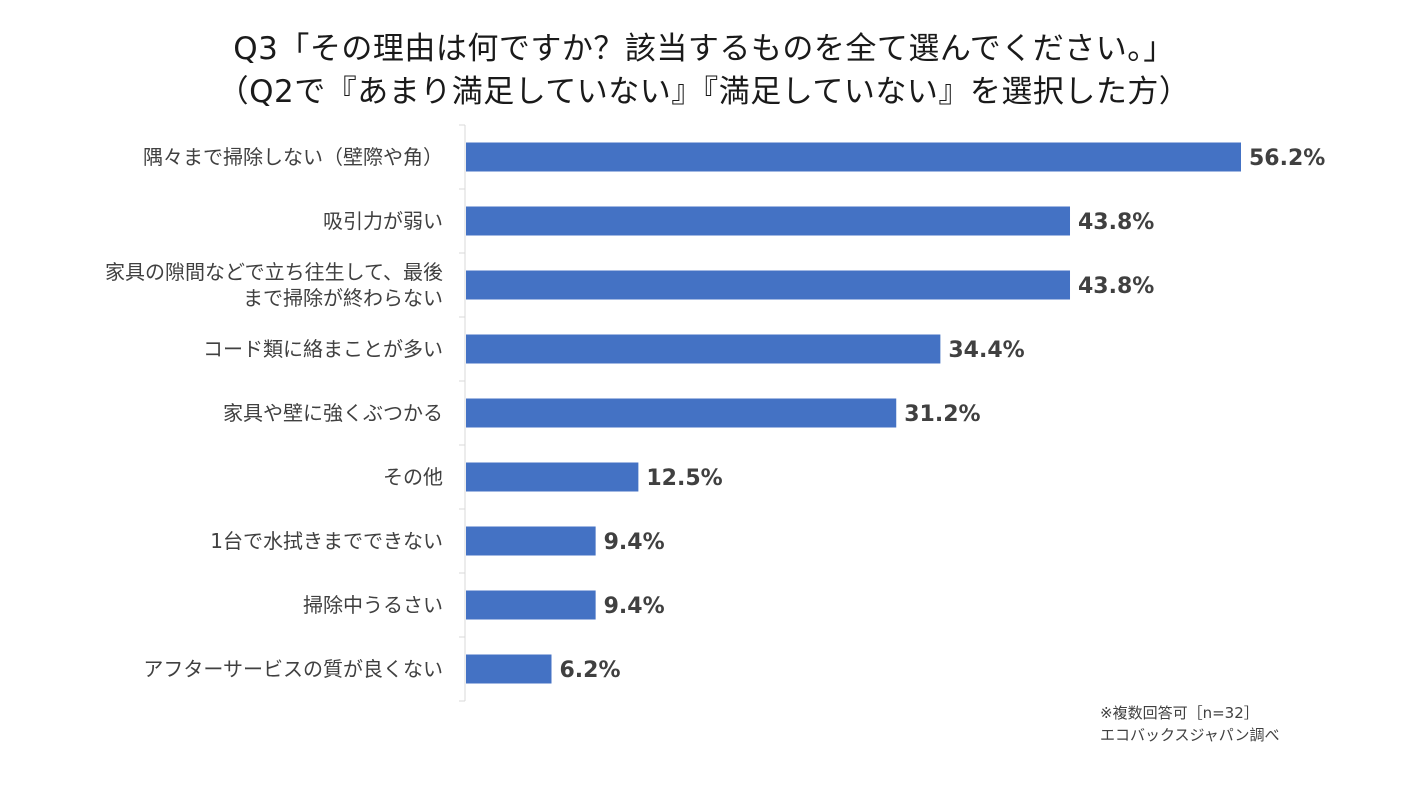  What do you see at coordinates (323, 349) in the screenshot?
I see `category-label: コード類に絡まことが多い` at bounding box center [323, 349].